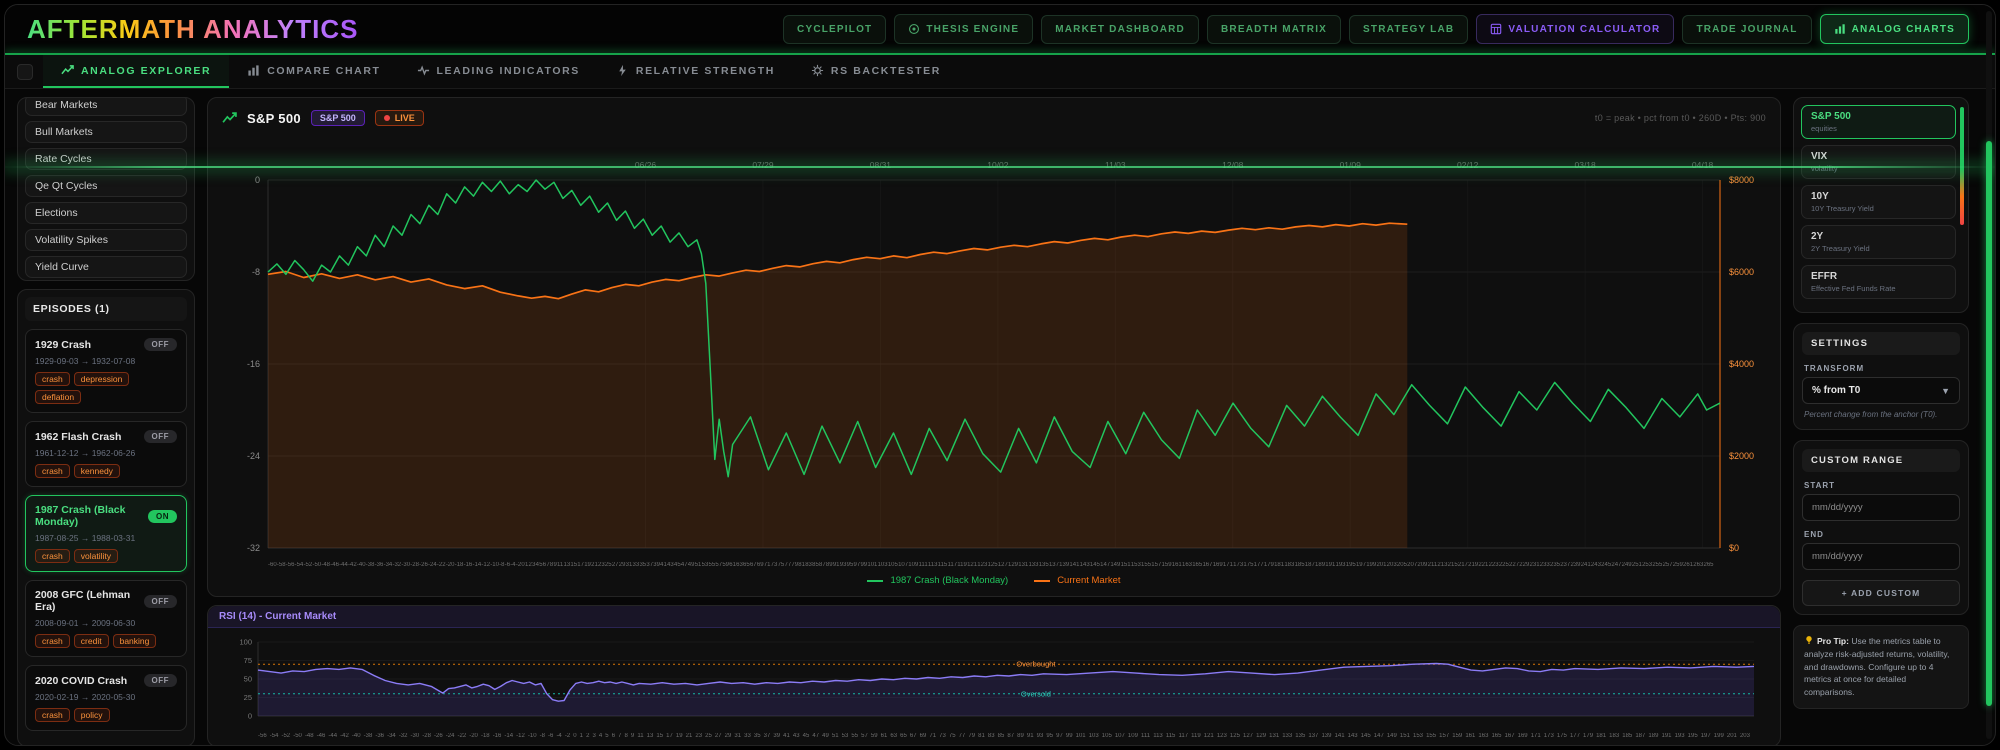  I want to click on x-tick: 91, so click(1030, 736).